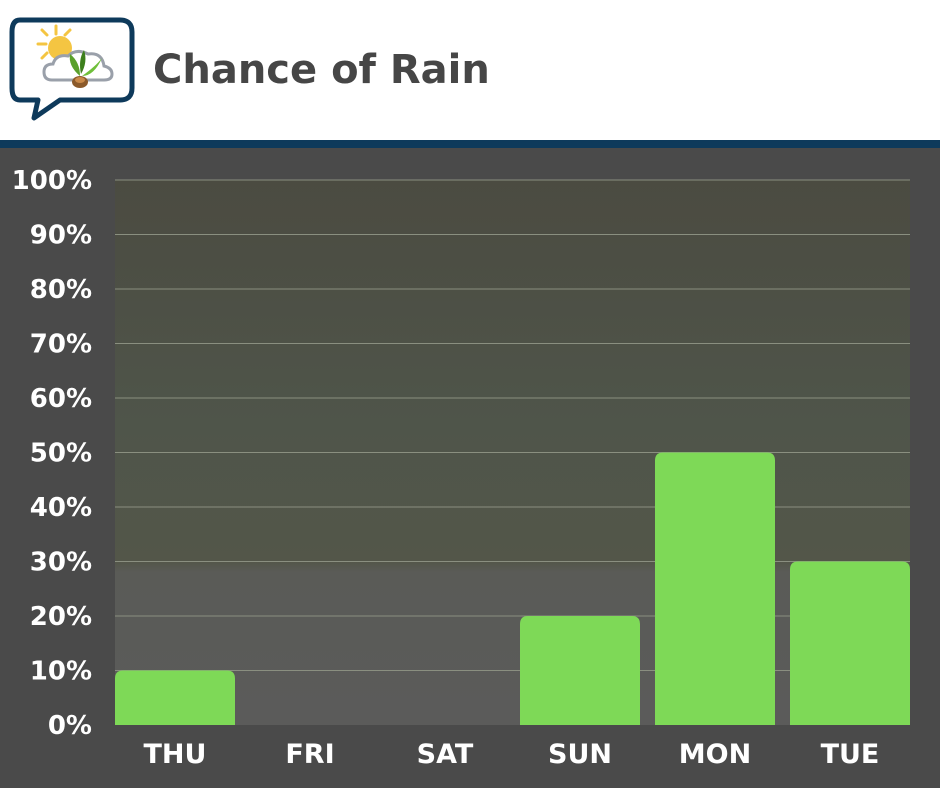  I want to click on weather-logo-icon, so click(72, 69).